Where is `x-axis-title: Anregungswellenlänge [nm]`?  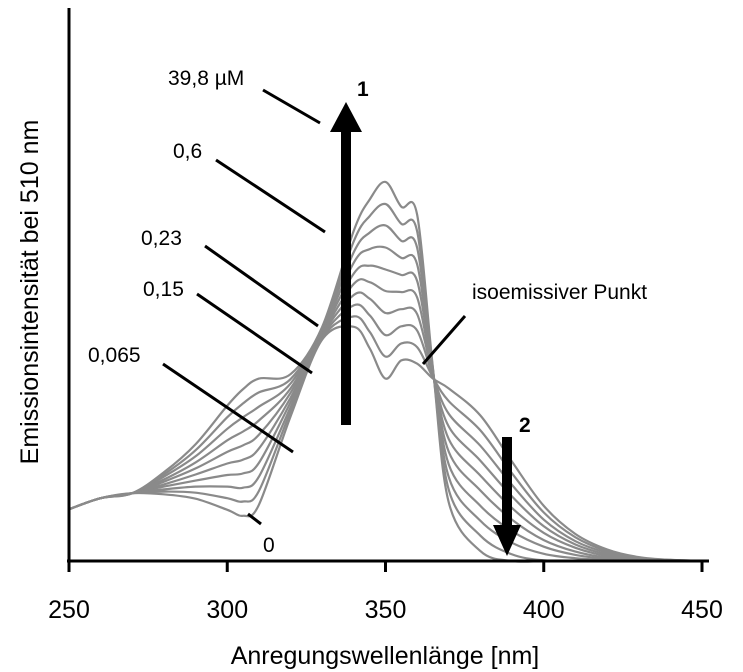
x-axis-title: Anregungswellenlänge [nm] is located at coordinates (385, 656).